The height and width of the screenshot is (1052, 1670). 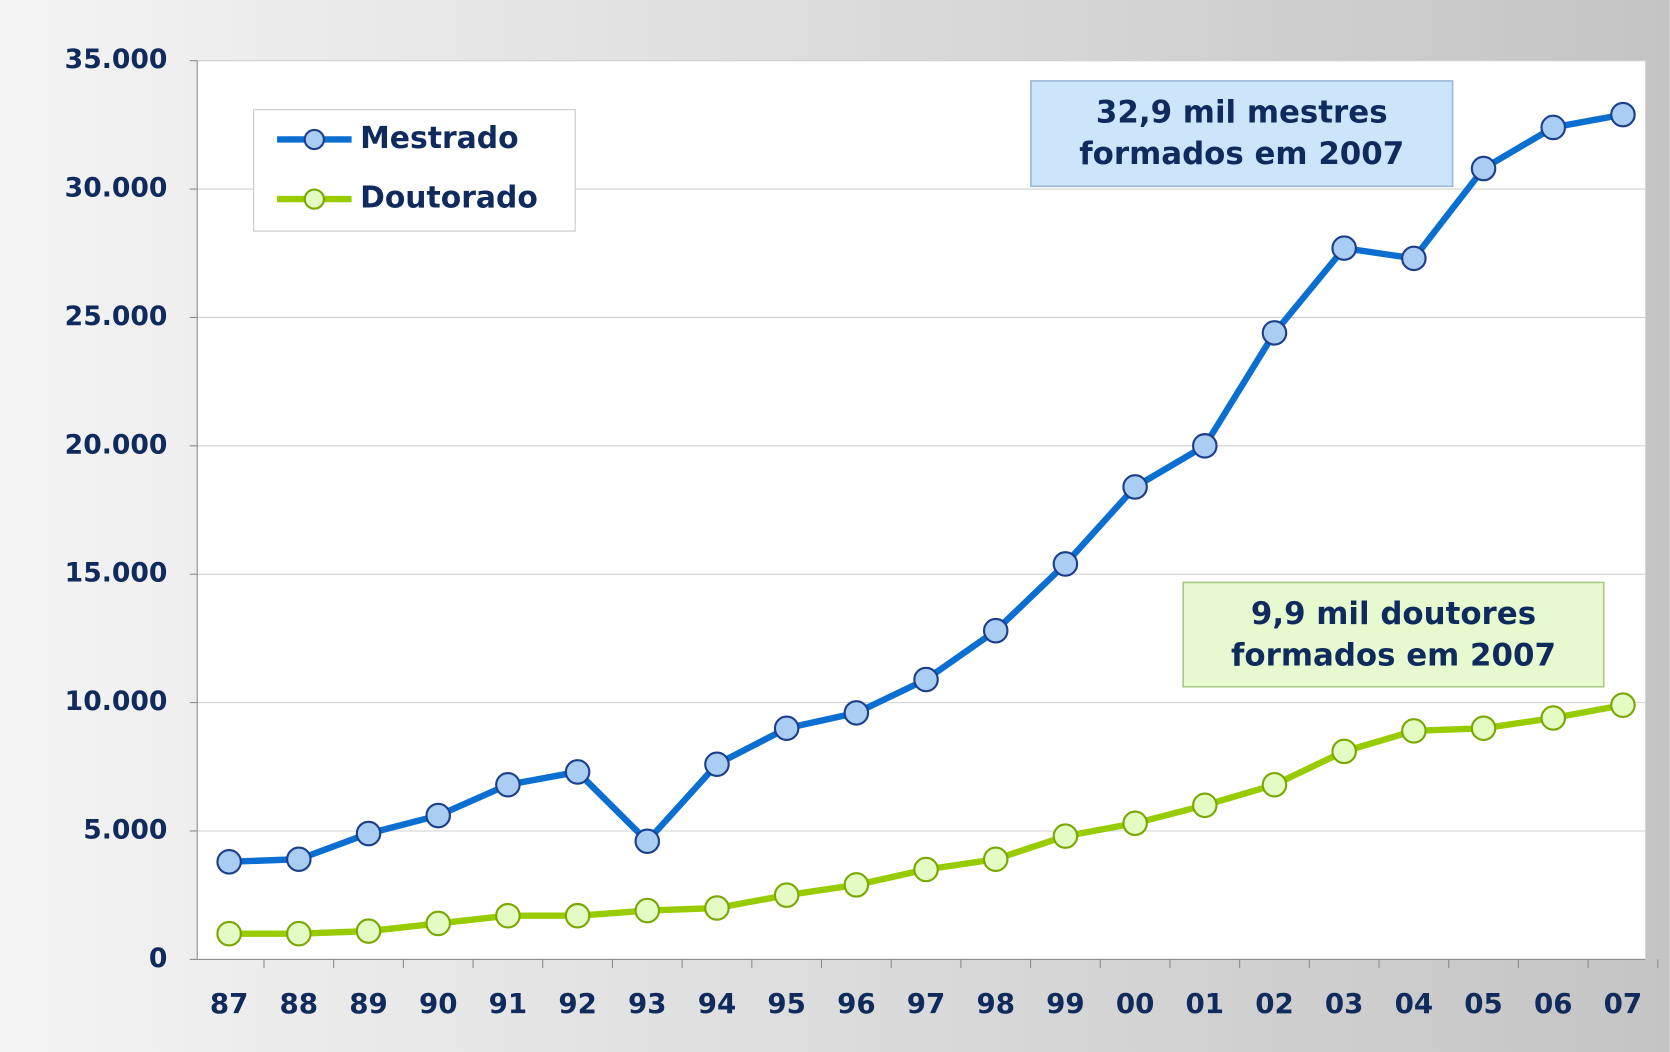 I want to click on legend-label: Mestrado, so click(x=439, y=138).